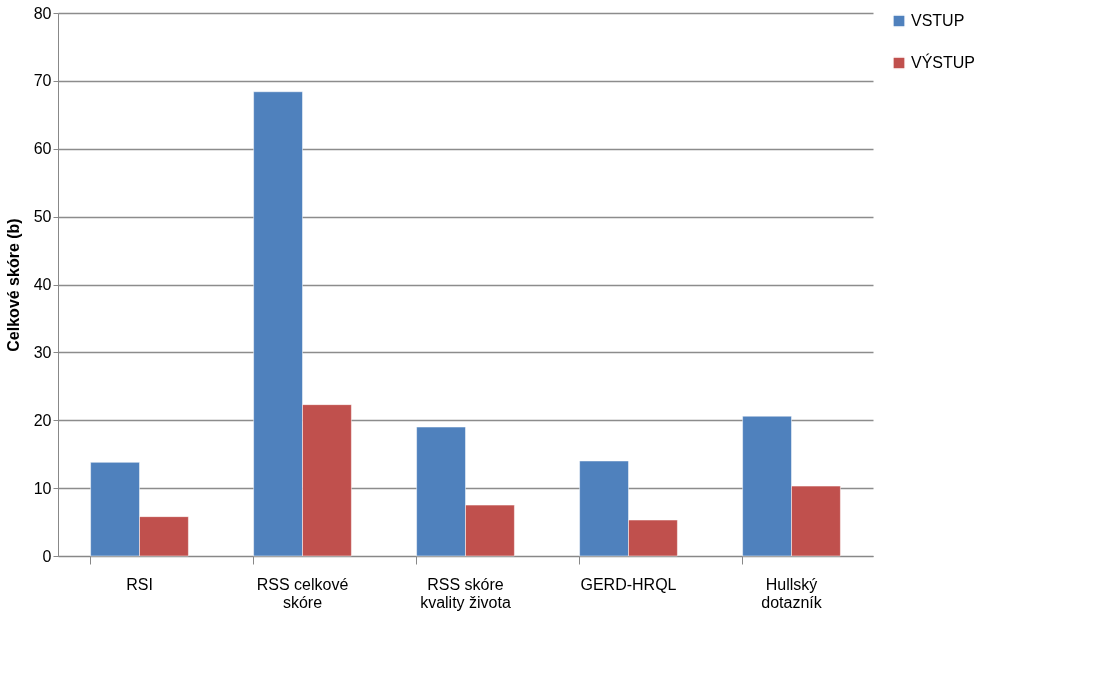 Image resolution: width=1105 pixels, height=674 pixels. I want to click on y-tick-label: 10, so click(42, 488).